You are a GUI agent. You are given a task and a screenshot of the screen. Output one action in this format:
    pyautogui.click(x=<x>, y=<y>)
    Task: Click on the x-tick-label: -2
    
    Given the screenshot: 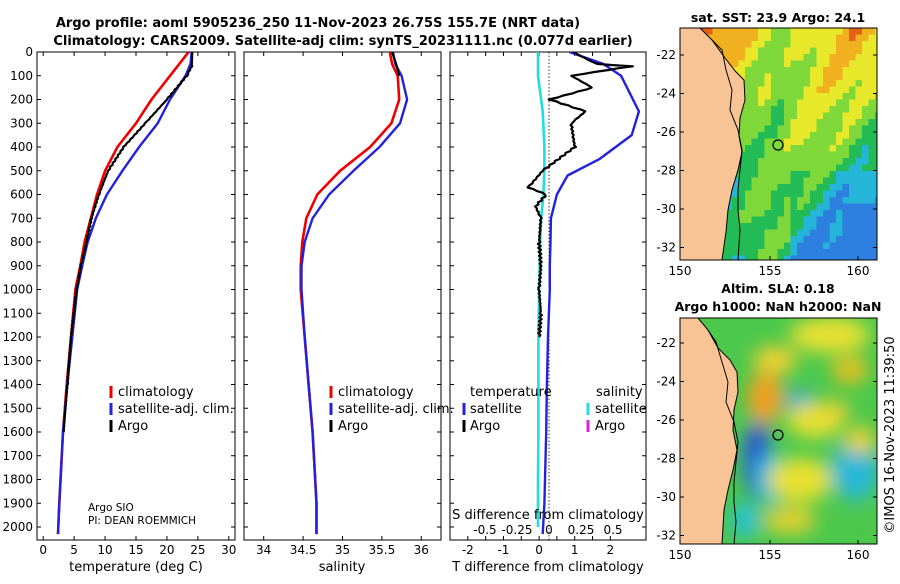 What is the action you would take?
    pyautogui.click(x=468, y=550)
    